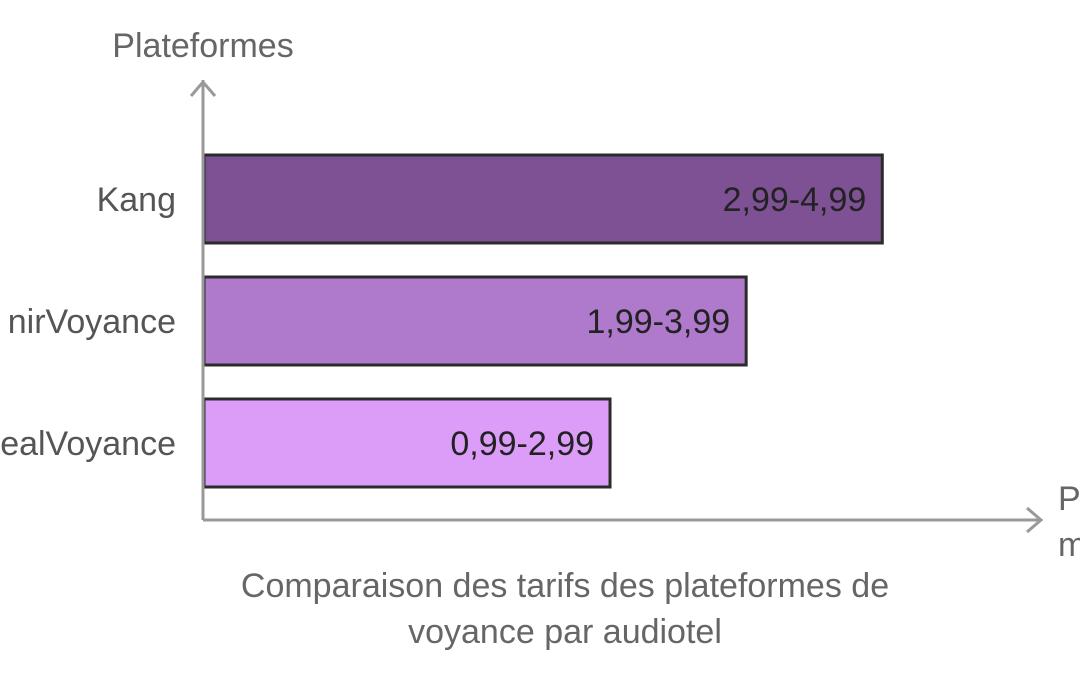 This screenshot has height=675, width=1080. I want to click on bar-value-label: 2,99-4,99, so click(795, 200).